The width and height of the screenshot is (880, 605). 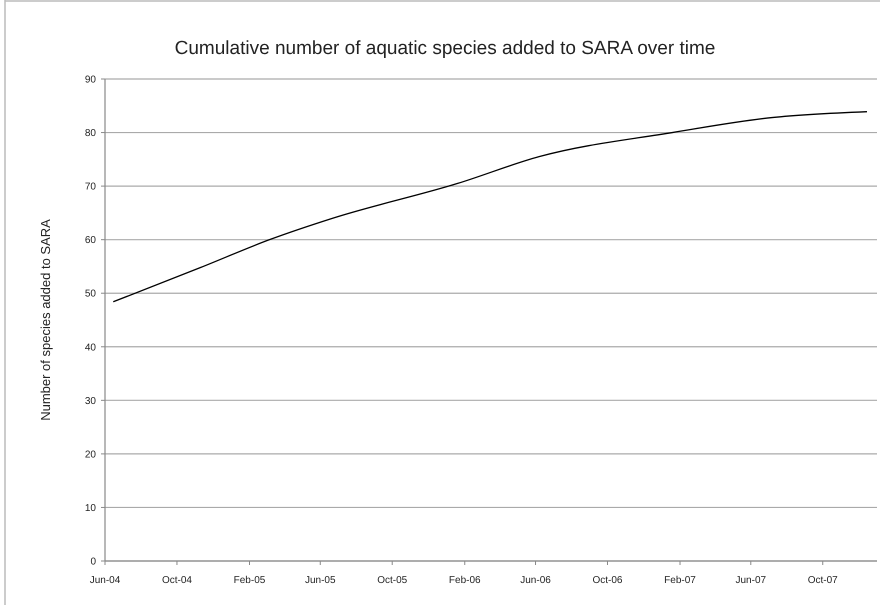 What do you see at coordinates (250, 580) in the screenshot?
I see `x-tick-label: Feb-05` at bounding box center [250, 580].